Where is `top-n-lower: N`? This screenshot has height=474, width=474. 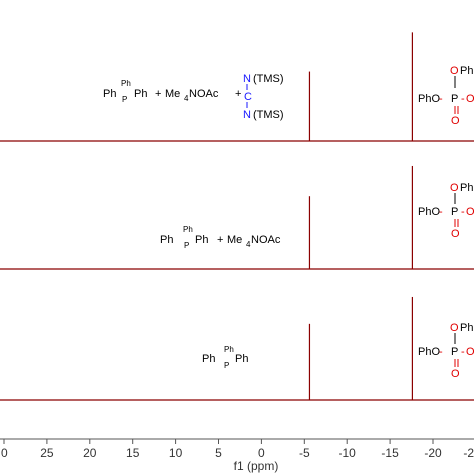
top-n-lower: N is located at coordinates (247, 115).